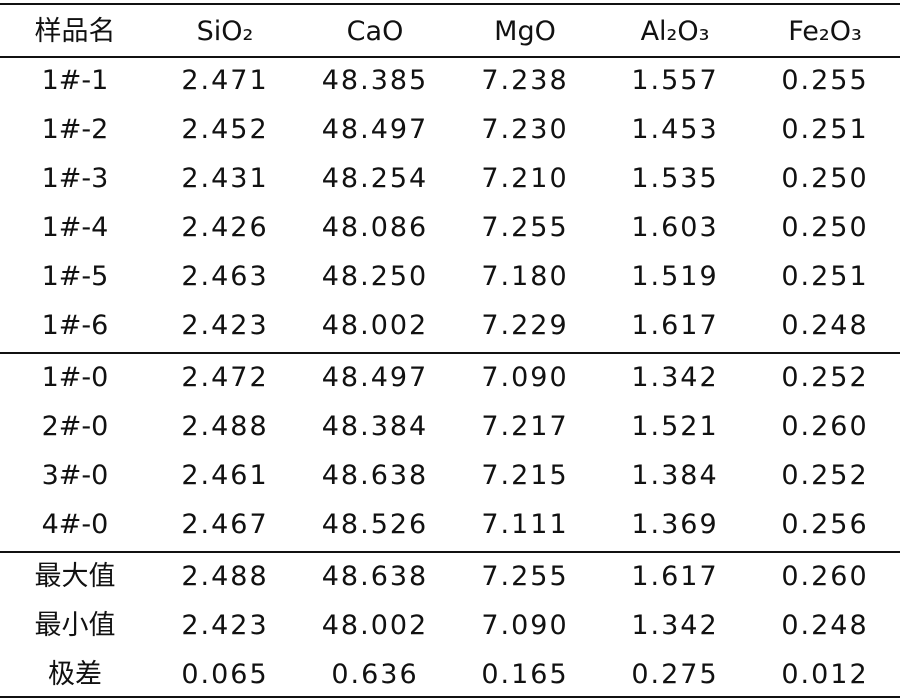  Describe the element at coordinates (75, 576) in the screenshot. I see `sample-name: 最大值` at that location.